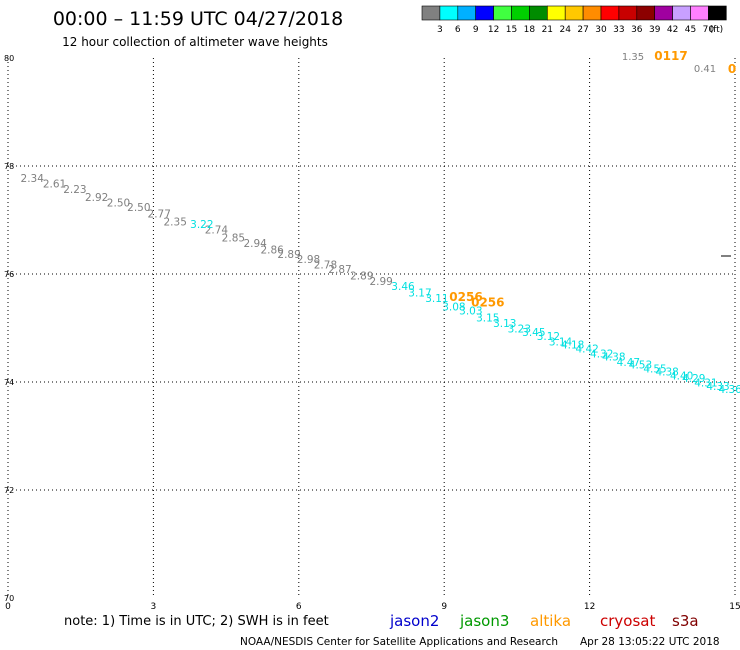 This screenshot has height=650, width=740. I want to click on data-point-label: 2.98, so click(308, 260).